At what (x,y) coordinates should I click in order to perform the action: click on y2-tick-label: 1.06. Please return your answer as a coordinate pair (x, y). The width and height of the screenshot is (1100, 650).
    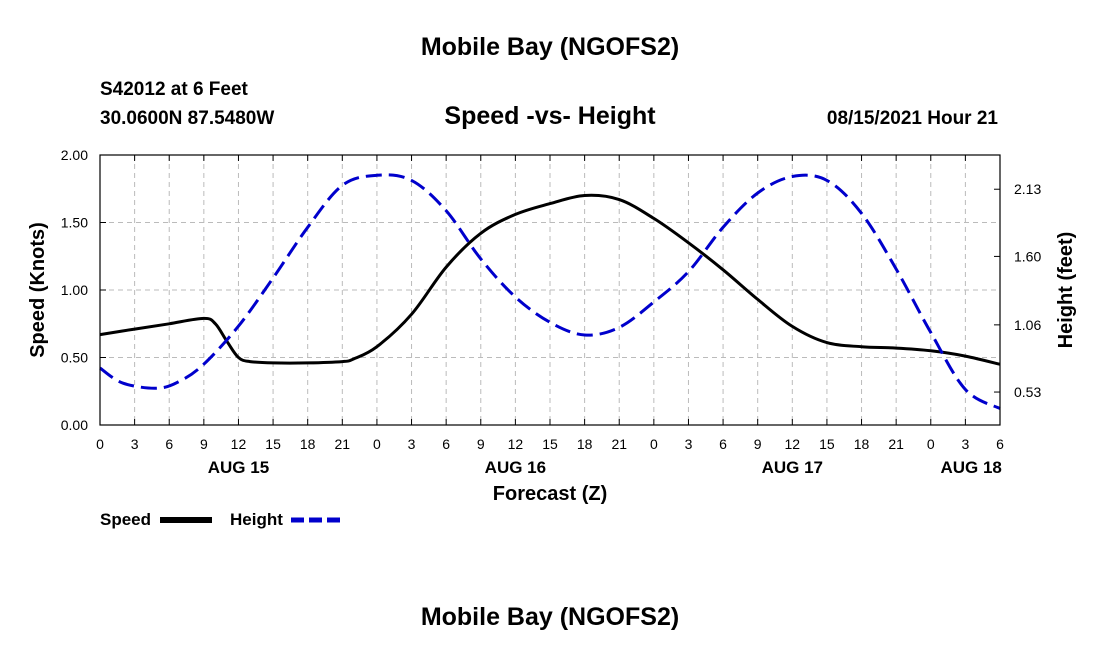
    Looking at the image, I should click on (1027, 325).